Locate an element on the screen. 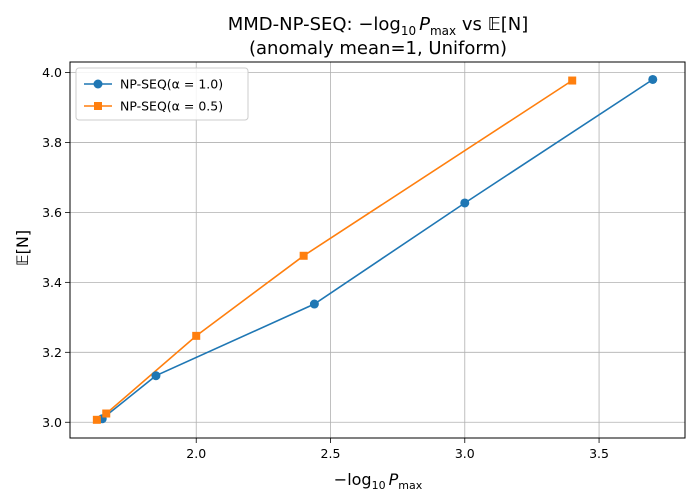 This screenshot has height=500, width=700. legend-label: NP-SEQ(α = 1.0) is located at coordinates (171, 84).